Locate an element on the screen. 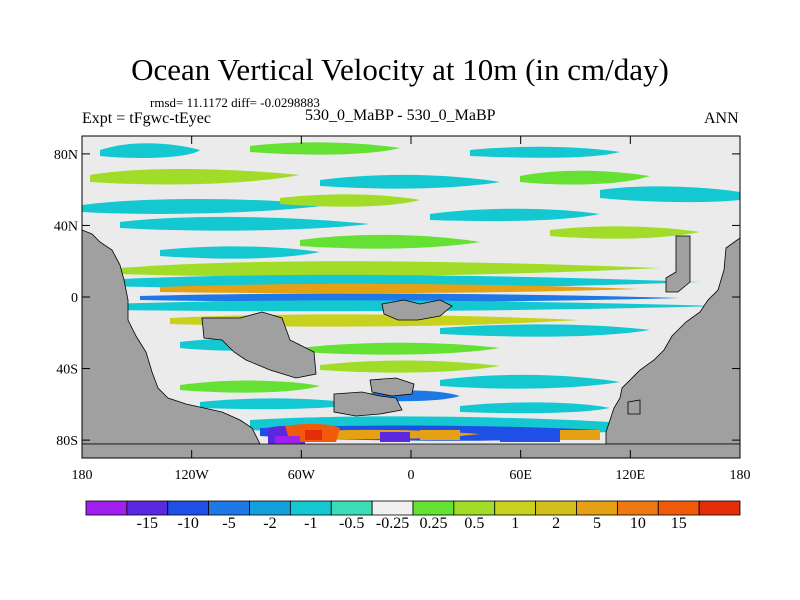 The image size is (800, 600). colorbar-label: 1 is located at coordinates (515, 523).